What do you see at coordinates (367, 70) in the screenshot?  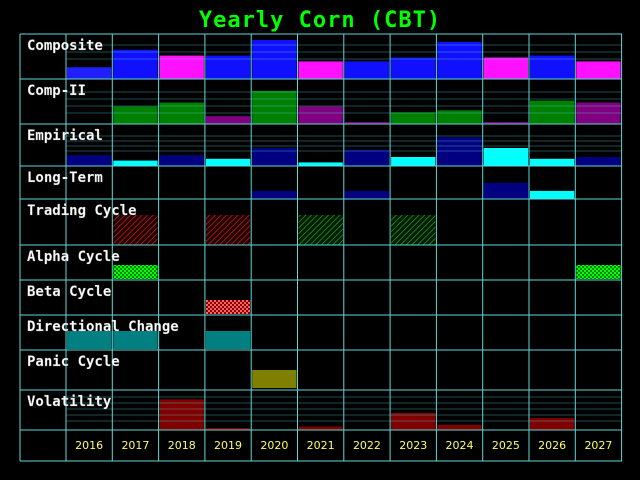 I see `bar-composite-2022` at bounding box center [367, 70].